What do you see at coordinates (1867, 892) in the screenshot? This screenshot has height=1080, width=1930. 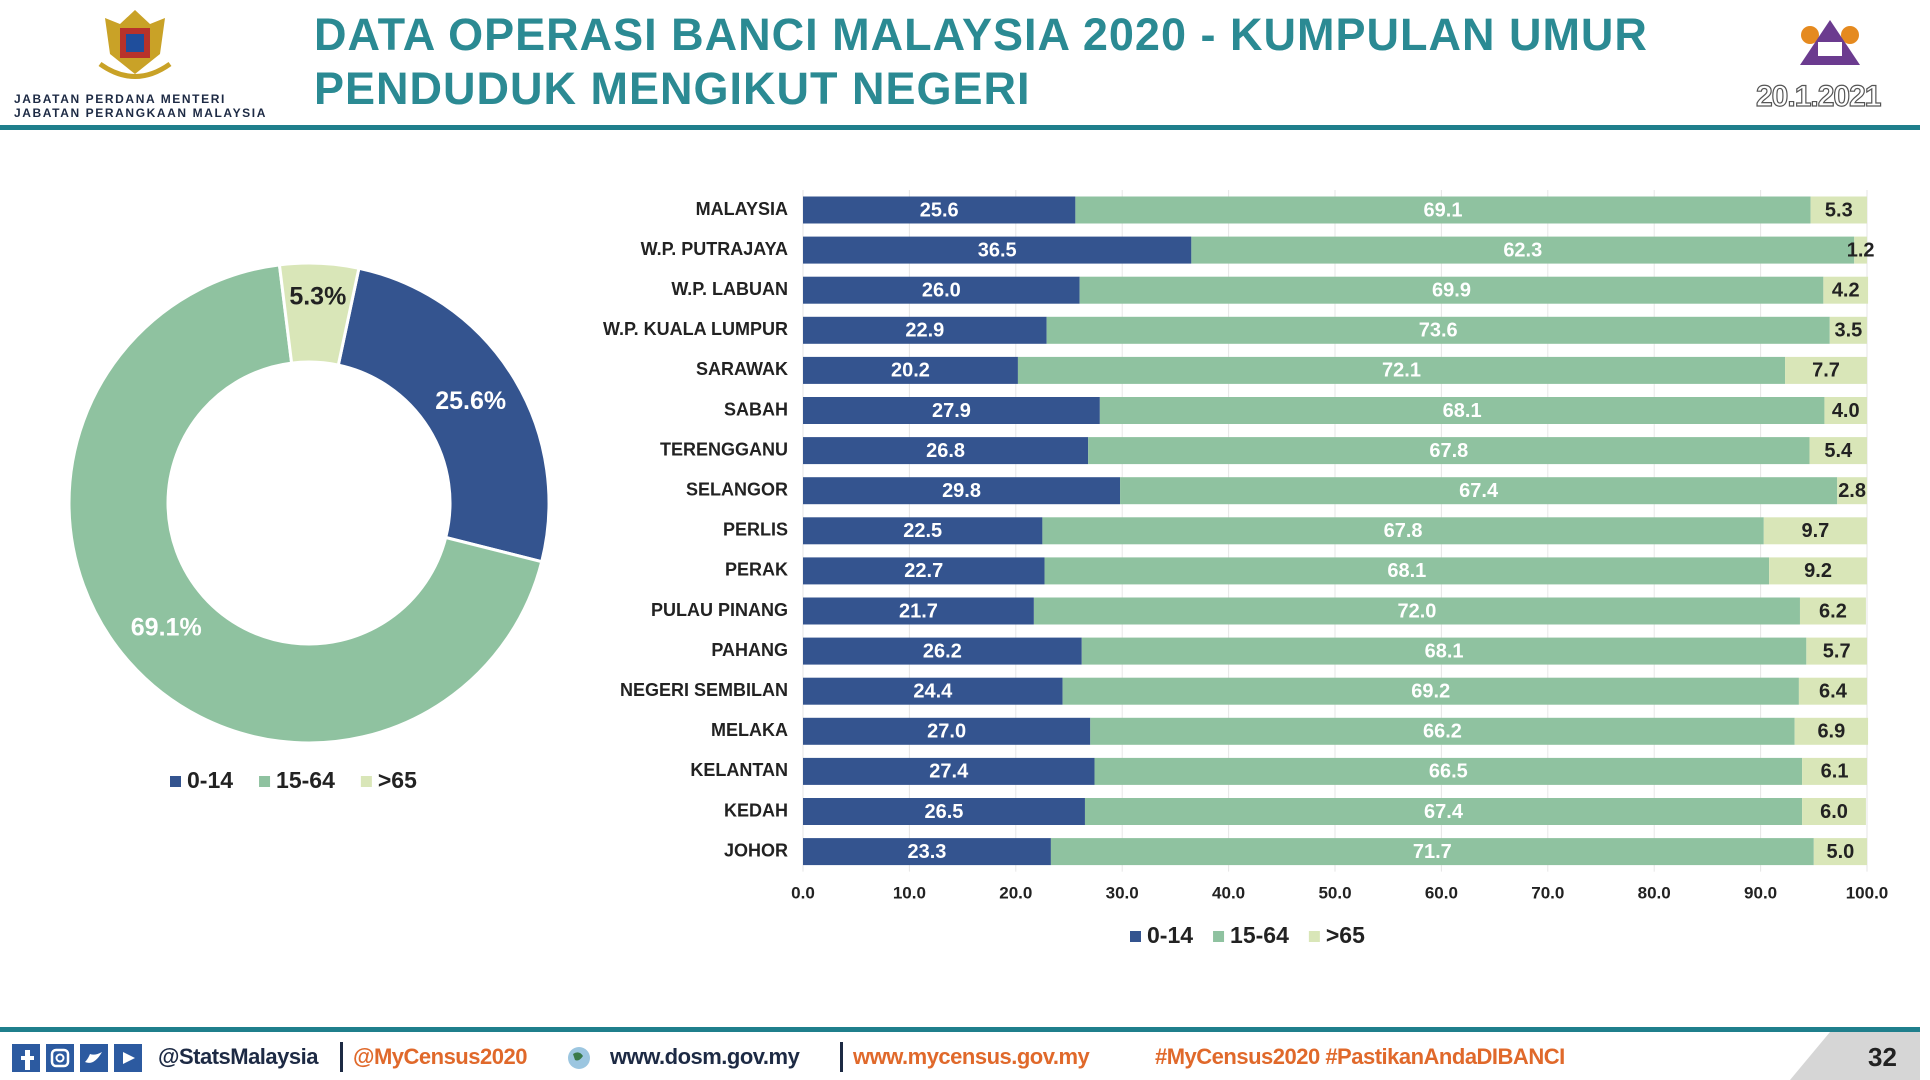 I see `x-tick-label: 100.0` at bounding box center [1867, 892].